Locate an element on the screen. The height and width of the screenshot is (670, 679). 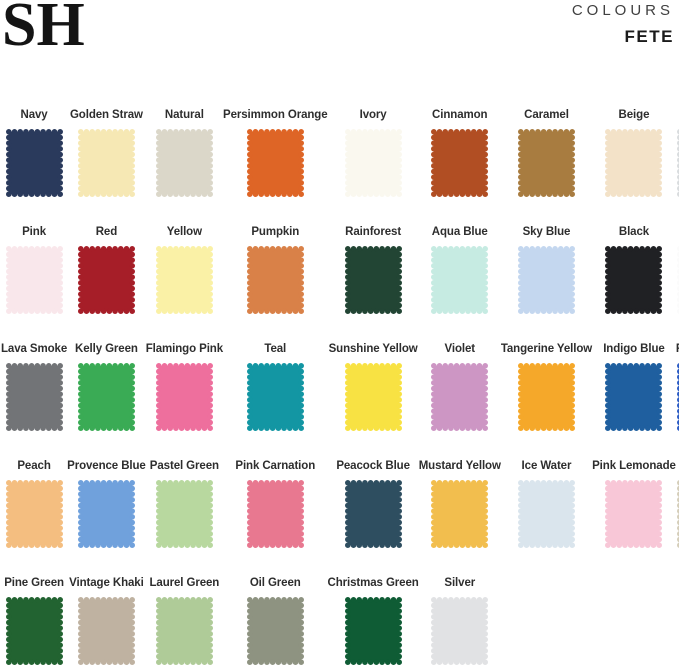
swatch-label: Rainforest is located at coordinates (373, 232).